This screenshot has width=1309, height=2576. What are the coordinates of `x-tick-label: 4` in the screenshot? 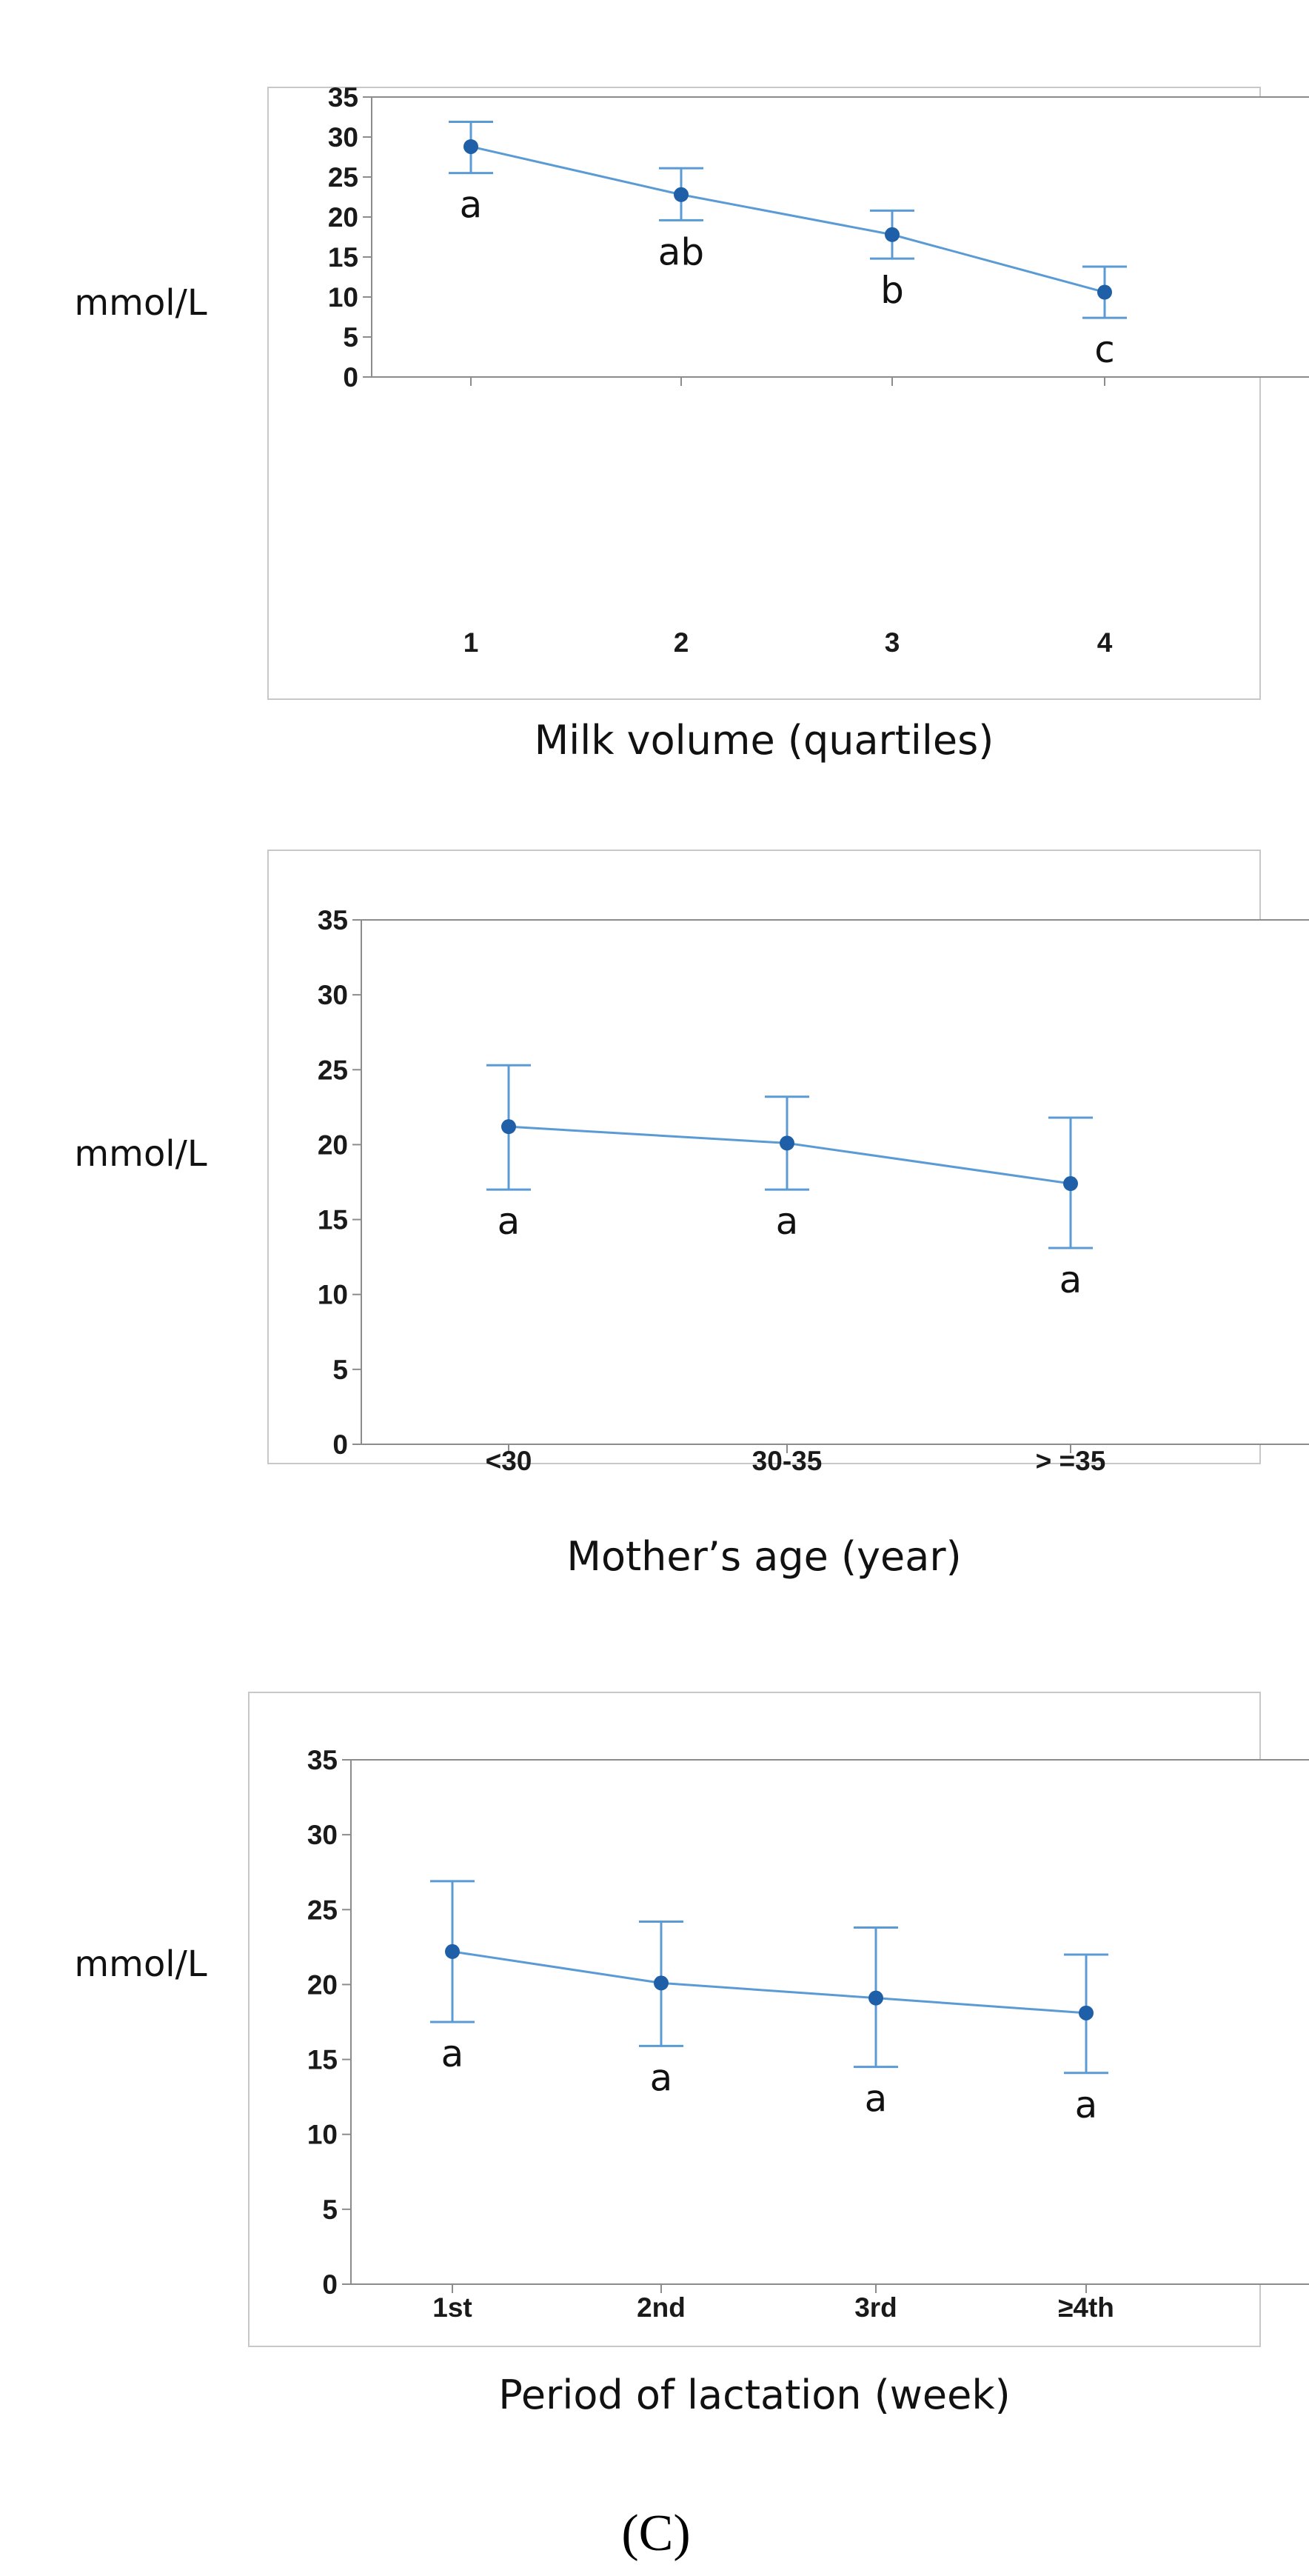 It's located at (1105, 642).